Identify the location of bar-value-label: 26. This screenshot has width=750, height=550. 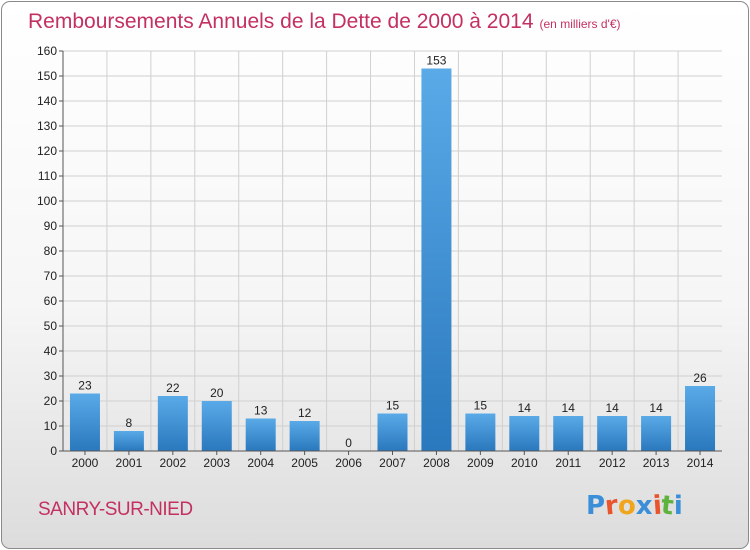
(700, 378).